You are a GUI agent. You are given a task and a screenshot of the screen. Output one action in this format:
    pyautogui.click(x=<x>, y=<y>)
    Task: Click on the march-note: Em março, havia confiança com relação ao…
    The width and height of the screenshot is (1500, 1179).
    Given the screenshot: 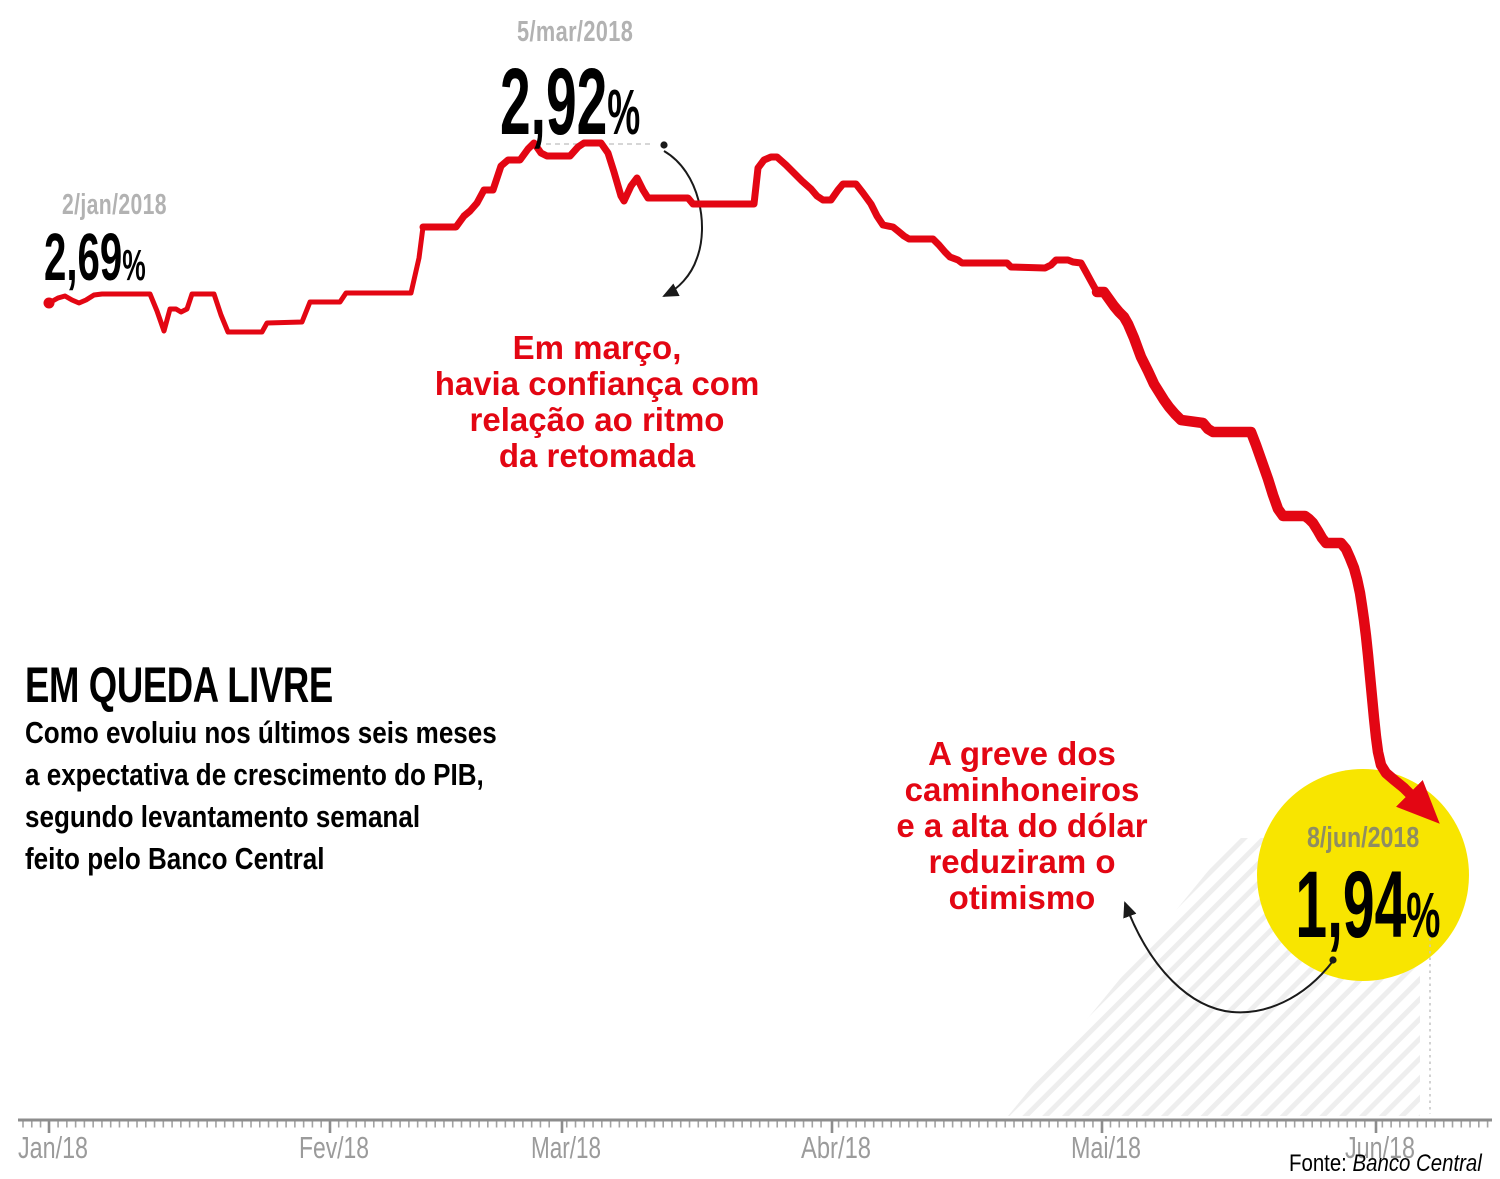 What is the action you would take?
    pyautogui.click(x=597, y=402)
    